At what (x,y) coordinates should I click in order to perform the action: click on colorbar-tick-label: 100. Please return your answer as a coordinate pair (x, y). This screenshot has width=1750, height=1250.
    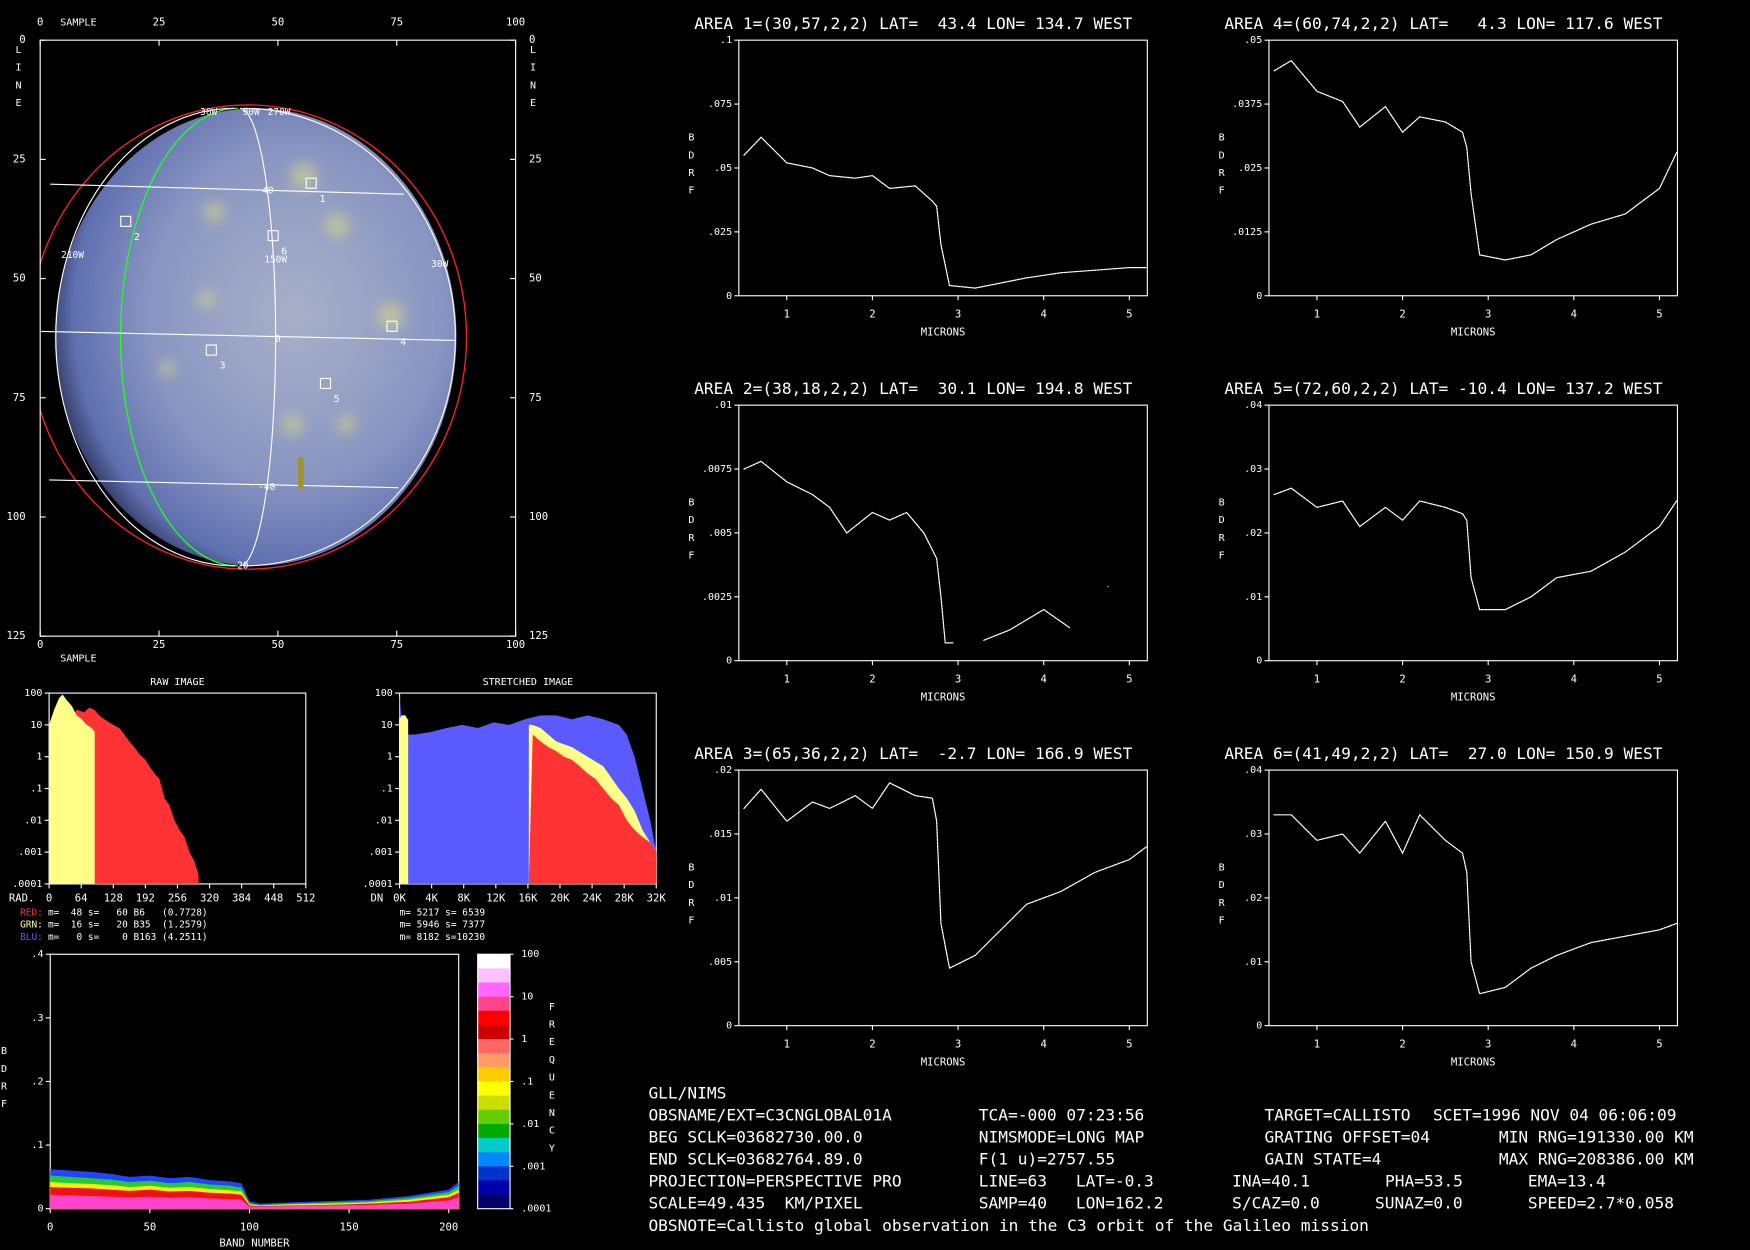
    Looking at the image, I should click on (530, 954).